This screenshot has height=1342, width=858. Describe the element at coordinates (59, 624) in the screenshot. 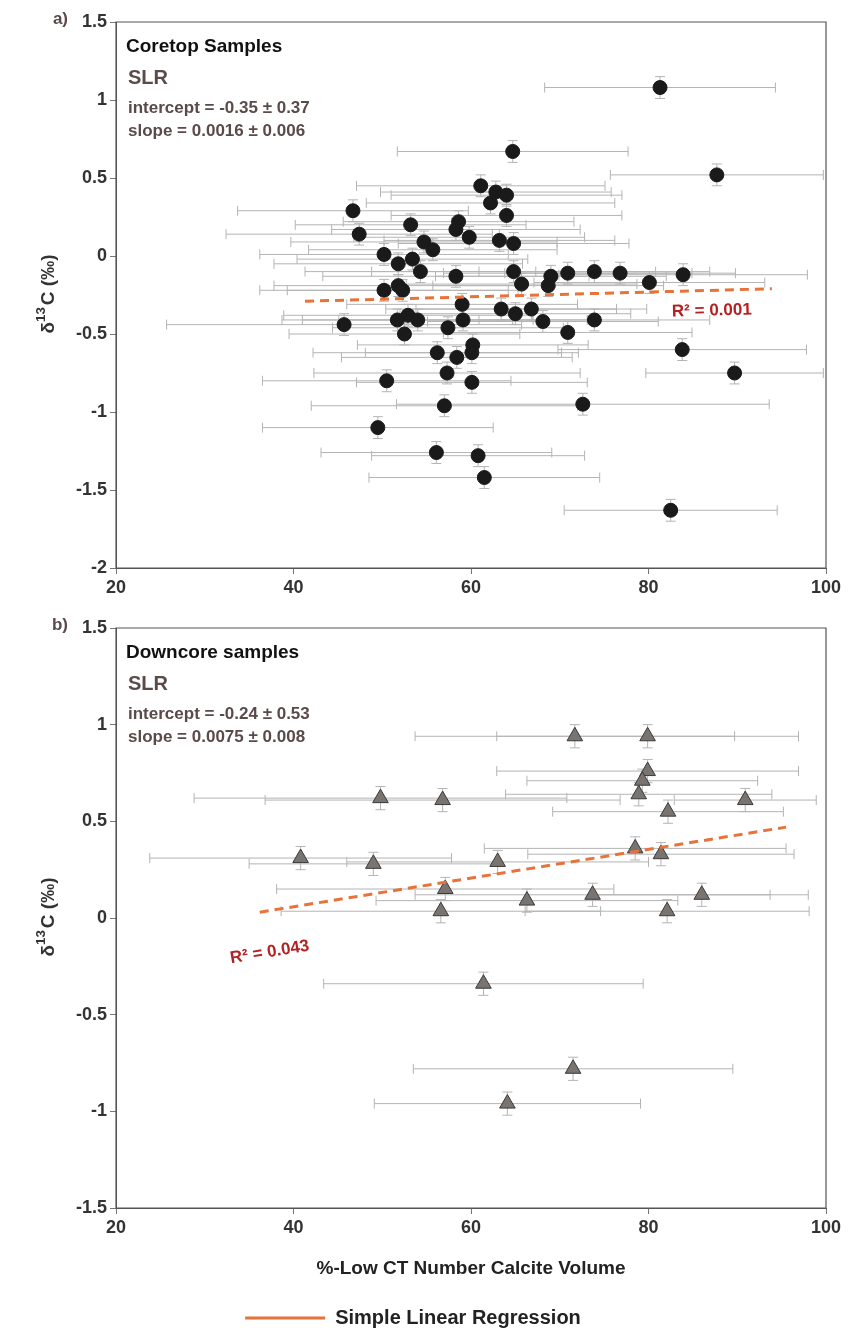

I see `text: b)` at that location.